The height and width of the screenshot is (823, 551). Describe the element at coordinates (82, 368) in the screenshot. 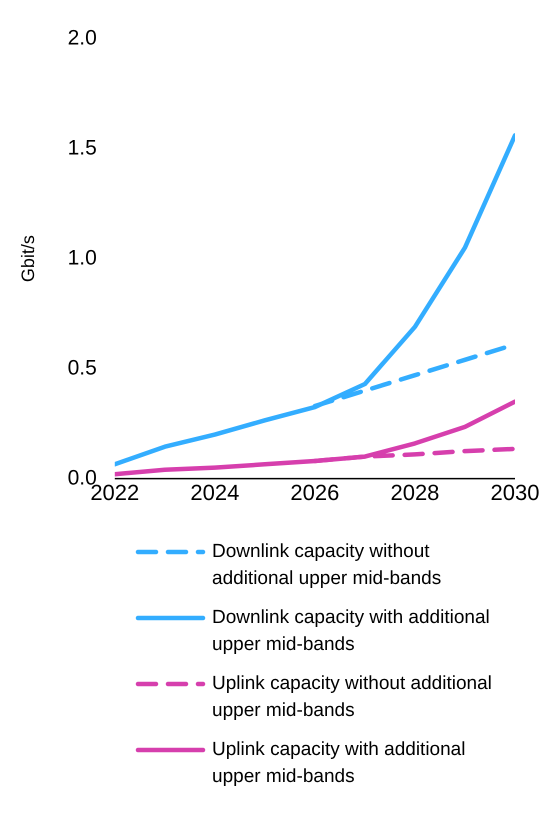

I see `y-tick-label: 0.5` at that location.